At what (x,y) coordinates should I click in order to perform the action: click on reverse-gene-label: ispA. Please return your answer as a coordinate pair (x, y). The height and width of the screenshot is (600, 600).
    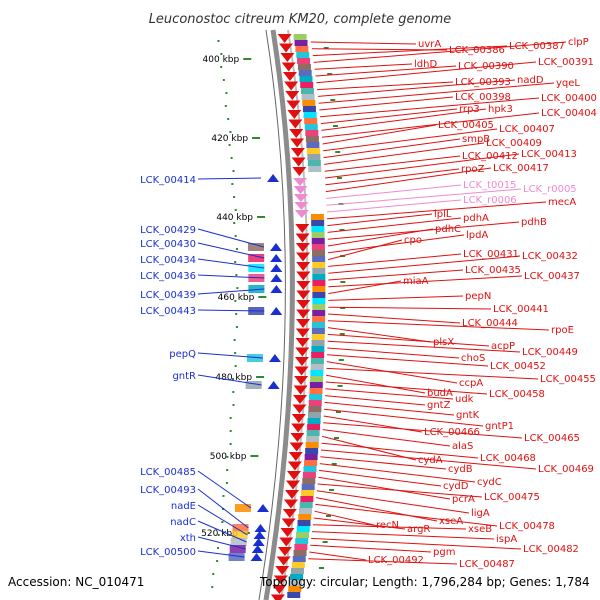
    Looking at the image, I should click on (506, 539).